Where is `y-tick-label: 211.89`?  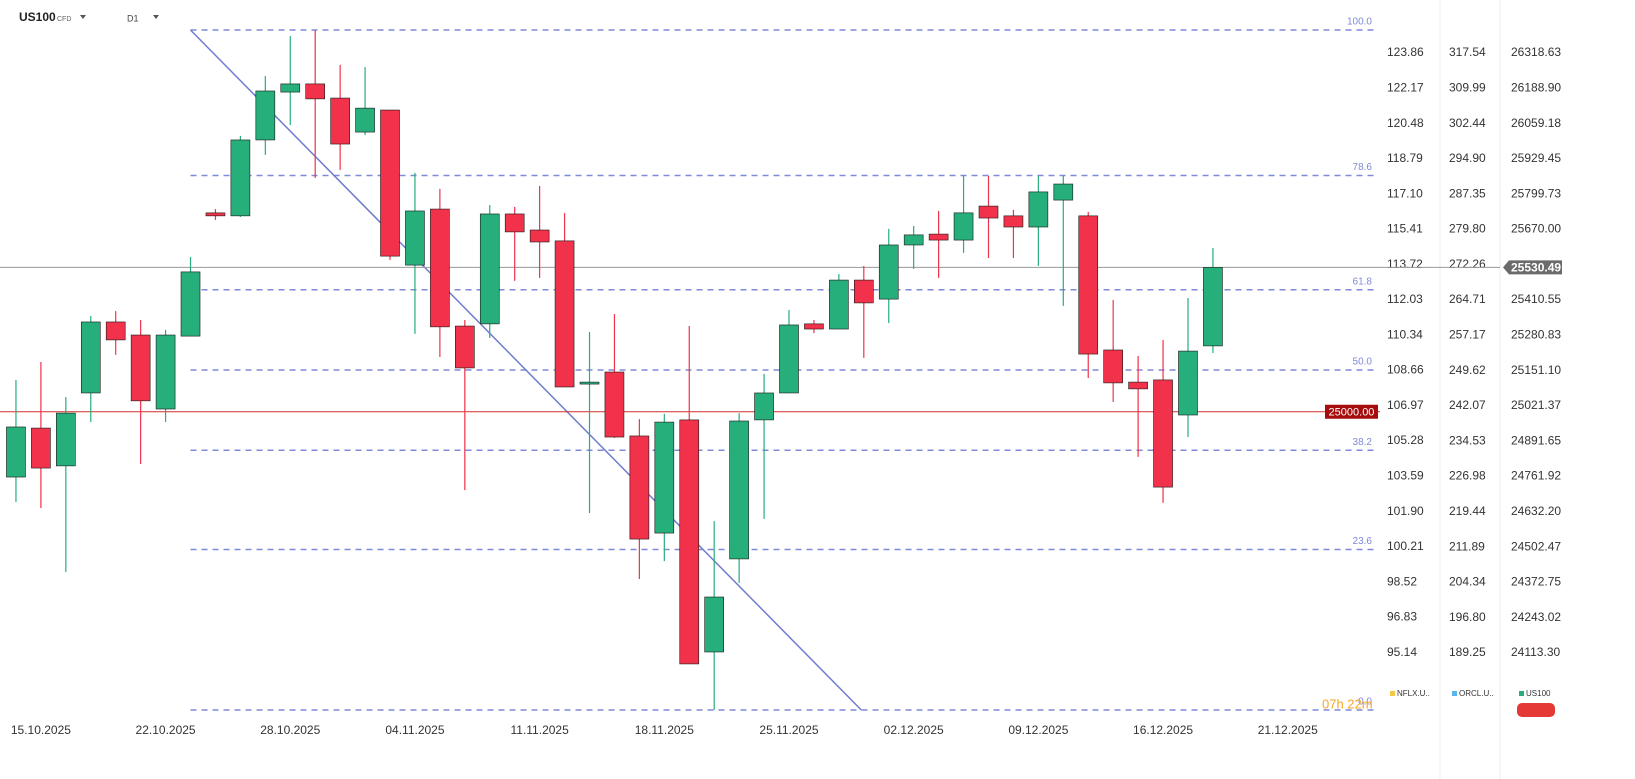 y-tick-label: 211.89 is located at coordinates (1467, 546).